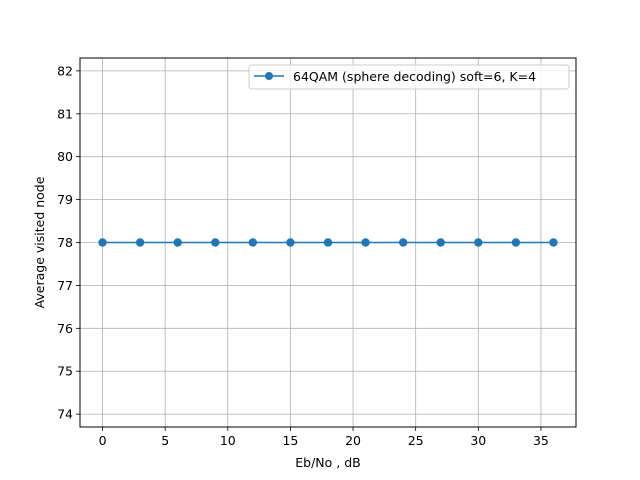 The height and width of the screenshot is (480, 640). Describe the element at coordinates (65, 328) in the screenshot. I see `y-tick-label: 76` at that location.